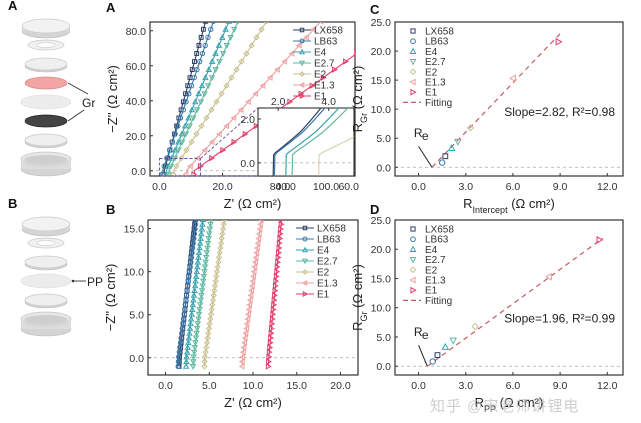 Image resolution: width=641 pixels, height=423 pixels. What do you see at coordinates (512, 78) in the screenshot?
I see `data-point-E1.3` at bounding box center [512, 78].